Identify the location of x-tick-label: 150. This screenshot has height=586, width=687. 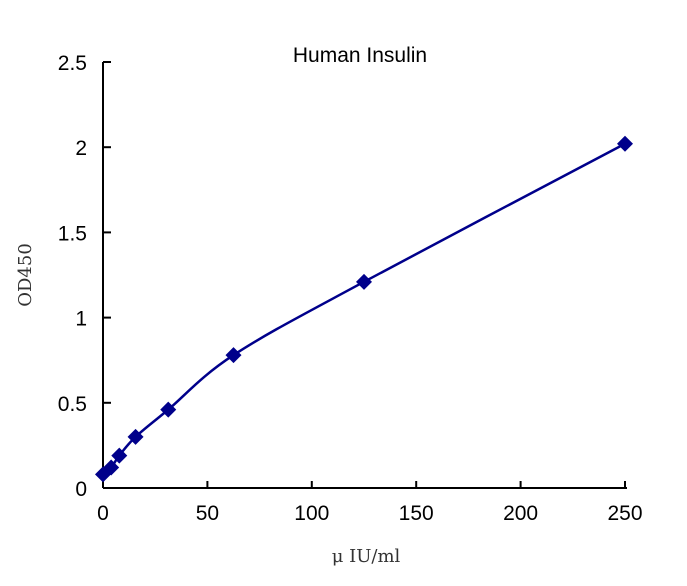
(416, 513).